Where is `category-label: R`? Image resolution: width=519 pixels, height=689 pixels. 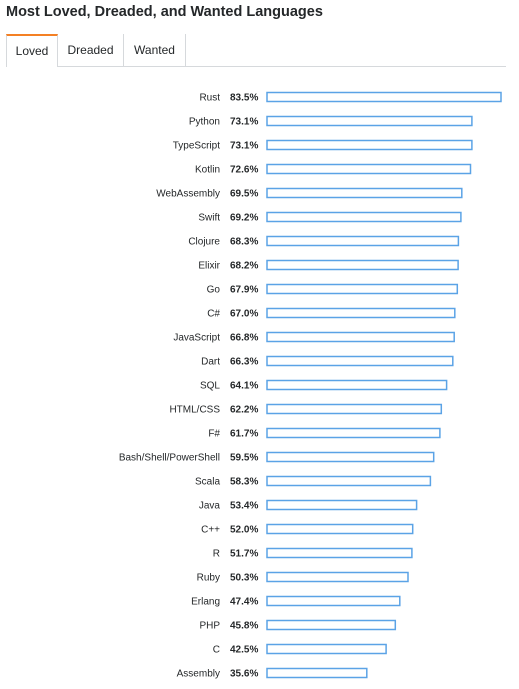 category-label: R is located at coordinates (216, 554).